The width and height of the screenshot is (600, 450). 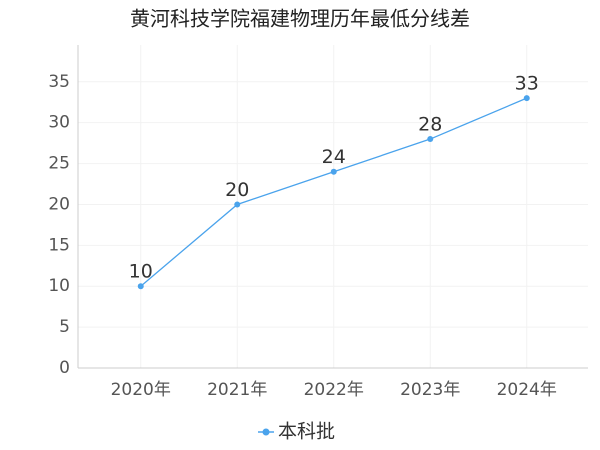 I want to click on chart-title: 黄河科技学院福建物理历年最低分线差, so click(x=300, y=19).